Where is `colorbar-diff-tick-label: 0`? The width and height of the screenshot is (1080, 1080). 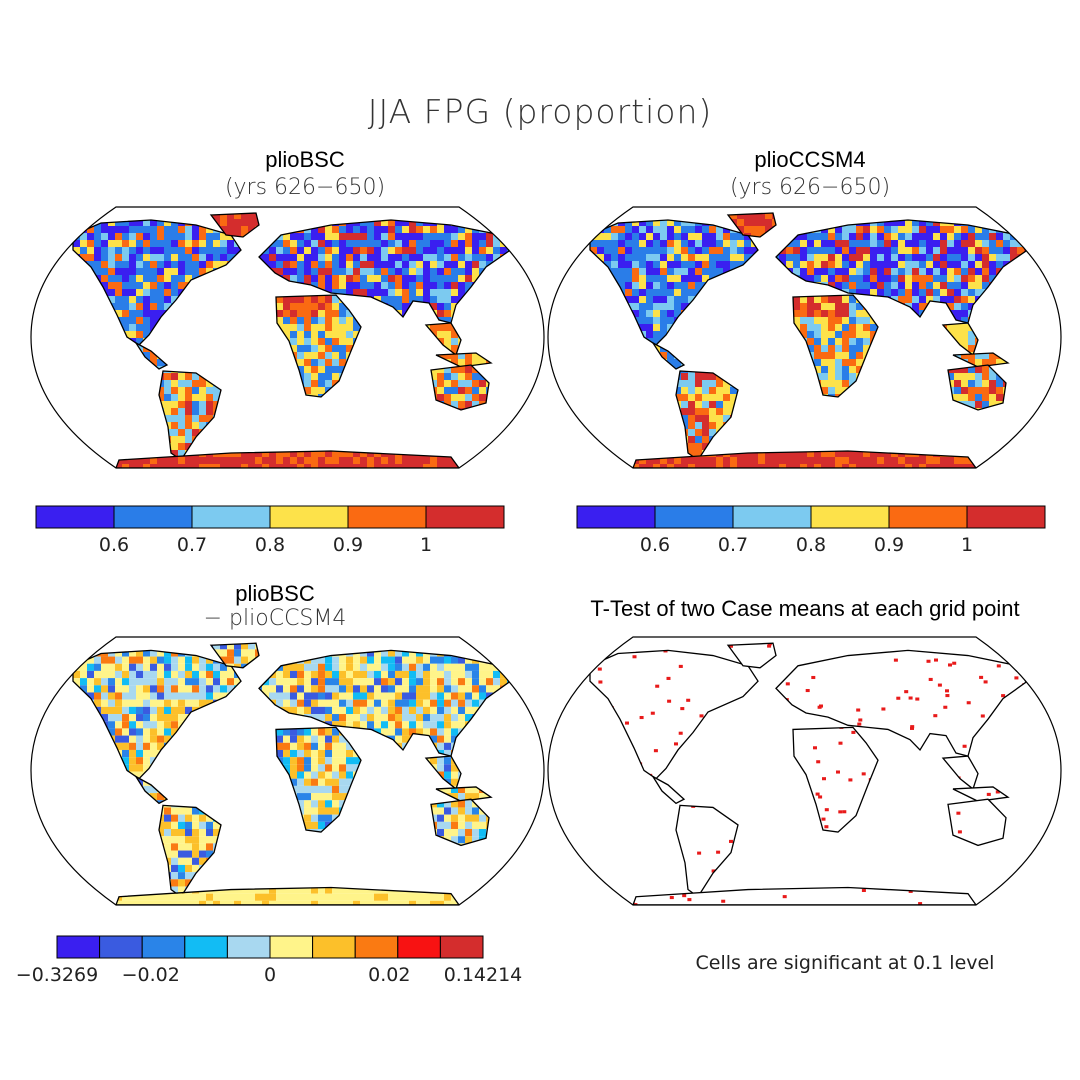
colorbar-diff-tick-label: 0 is located at coordinates (270, 975).